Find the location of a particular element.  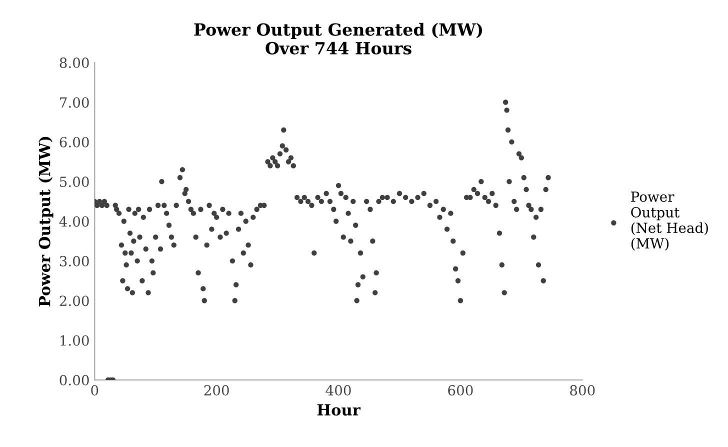

legend-label: Power Output (Net Head) (MW) is located at coordinates (669, 221).